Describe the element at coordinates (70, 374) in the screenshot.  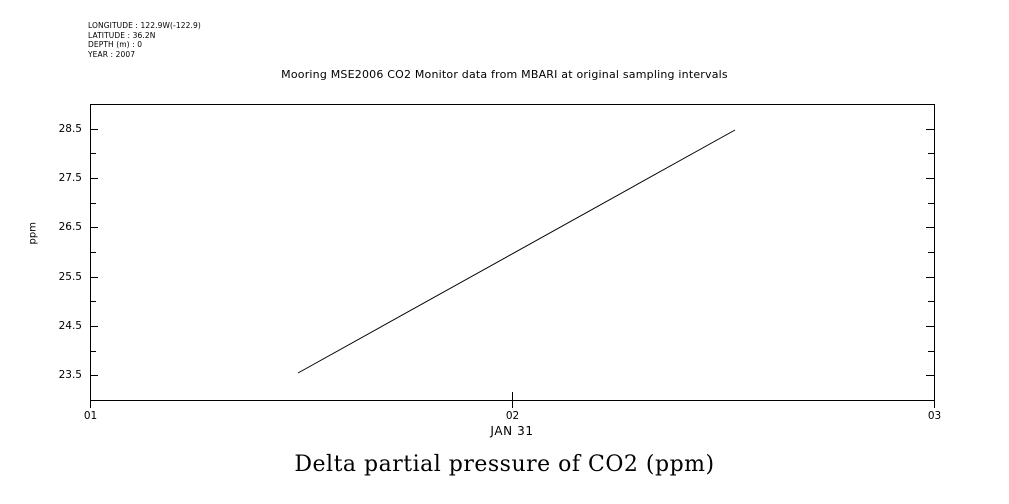
I see `y-axis-tick-label: 23.5` at that location.